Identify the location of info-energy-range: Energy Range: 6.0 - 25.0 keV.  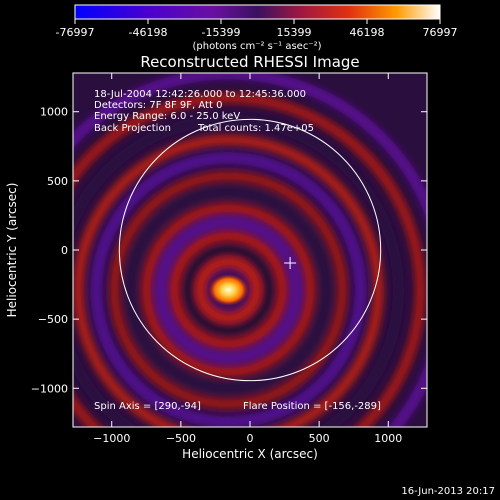
(167, 116).